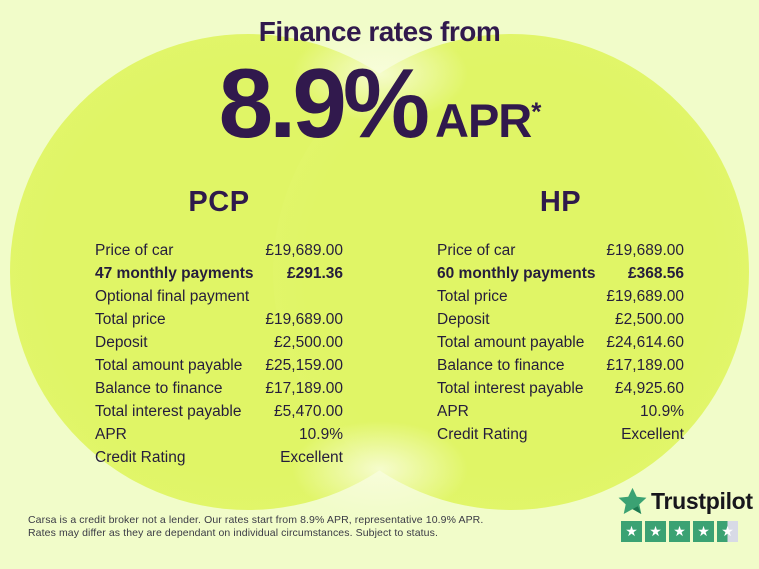 The image size is (759, 569). What do you see at coordinates (536, 111) in the screenshot?
I see `rate-asterisk: *` at bounding box center [536, 111].